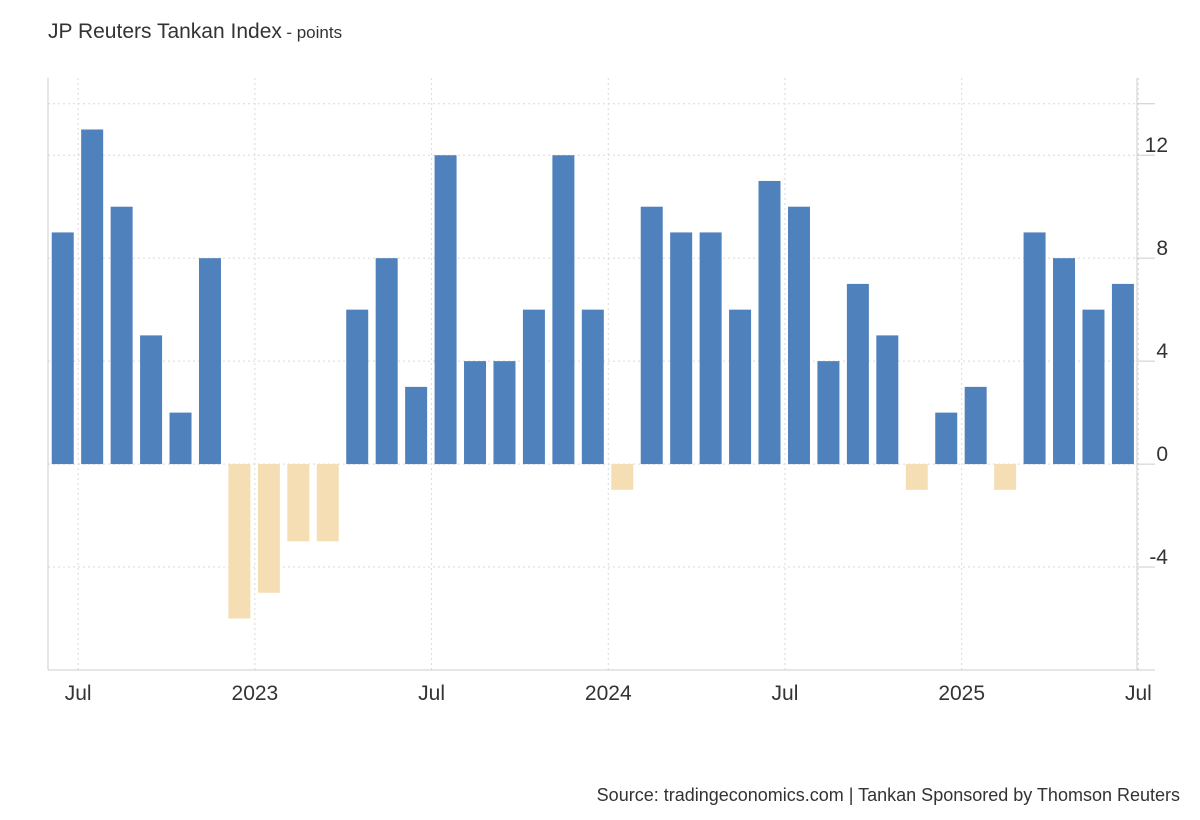  I want to click on chart-title-unit: - points, so click(314, 32).